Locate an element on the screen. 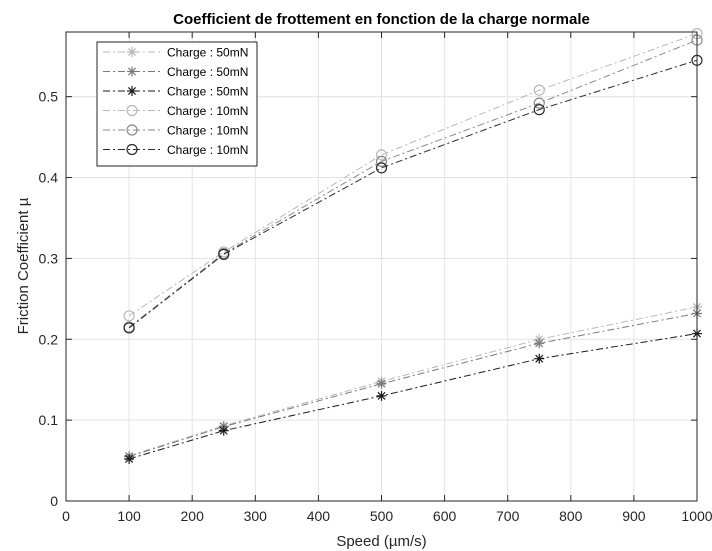 Image resolution: width=712 pixels, height=551 pixels. x-tick-label: 600 is located at coordinates (445, 516).